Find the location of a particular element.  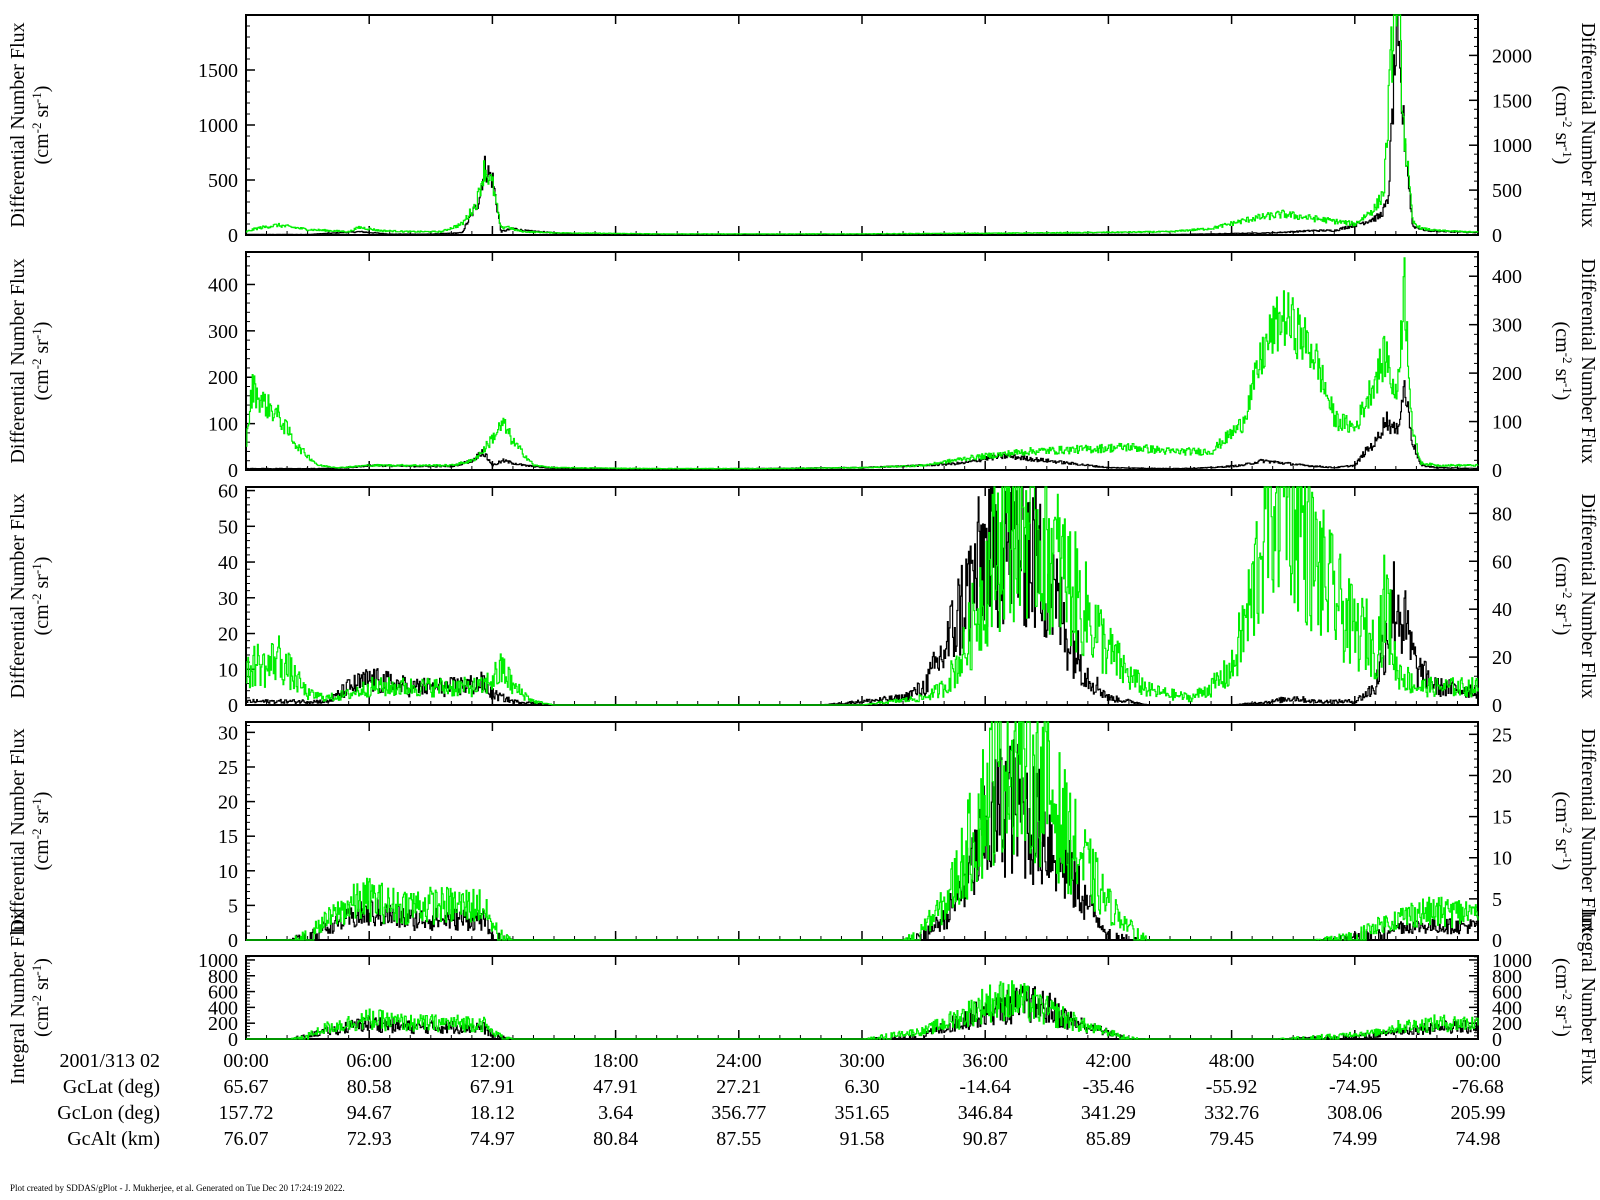

panel-3-left-ylabel: Differential Number Flux is located at coordinates (18, 595).